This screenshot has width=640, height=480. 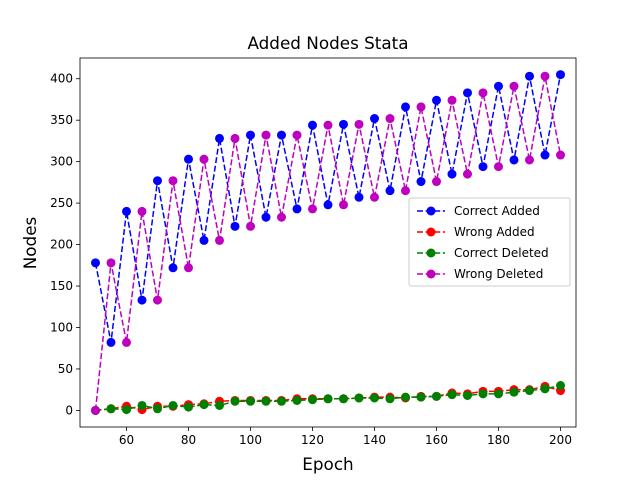 What do you see at coordinates (61, 245) in the screenshot?
I see `y-tick-label: 200` at bounding box center [61, 245].